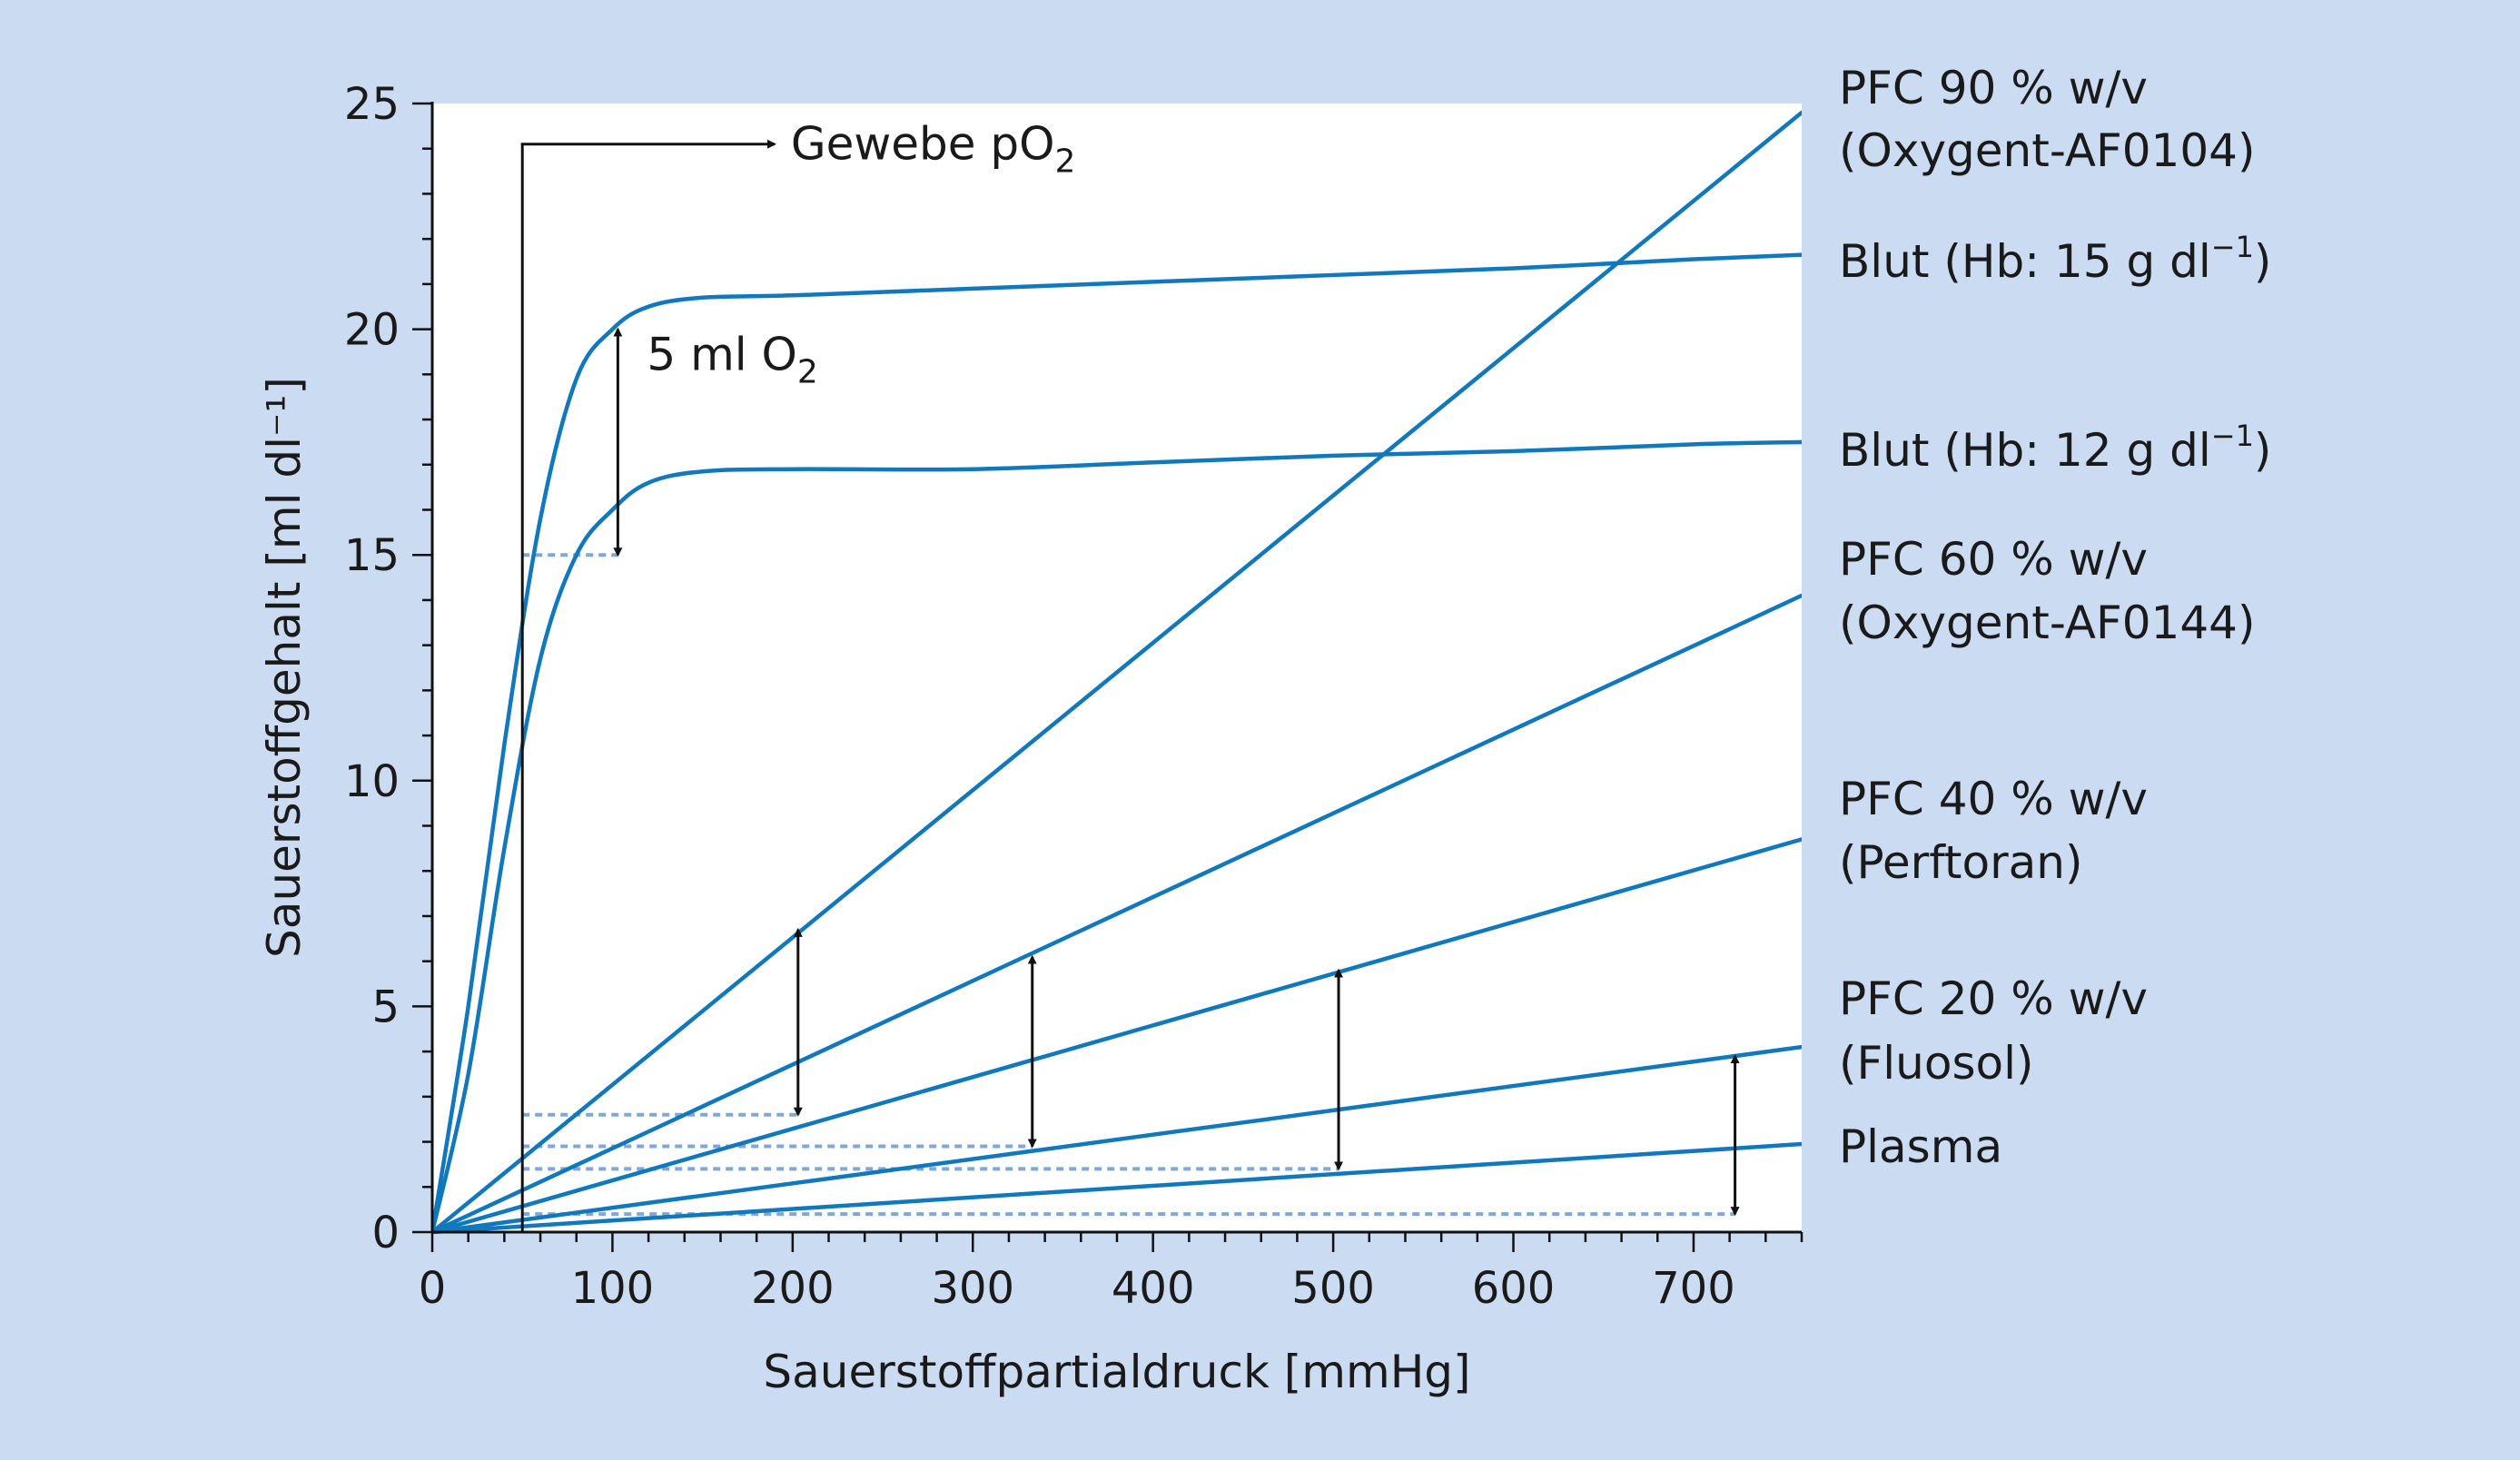 This screenshot has height=1460, width=2520. Describe the element at coordinates (1333, 1288) in the screenshot. I see `x-tick-label: 500` at that location.